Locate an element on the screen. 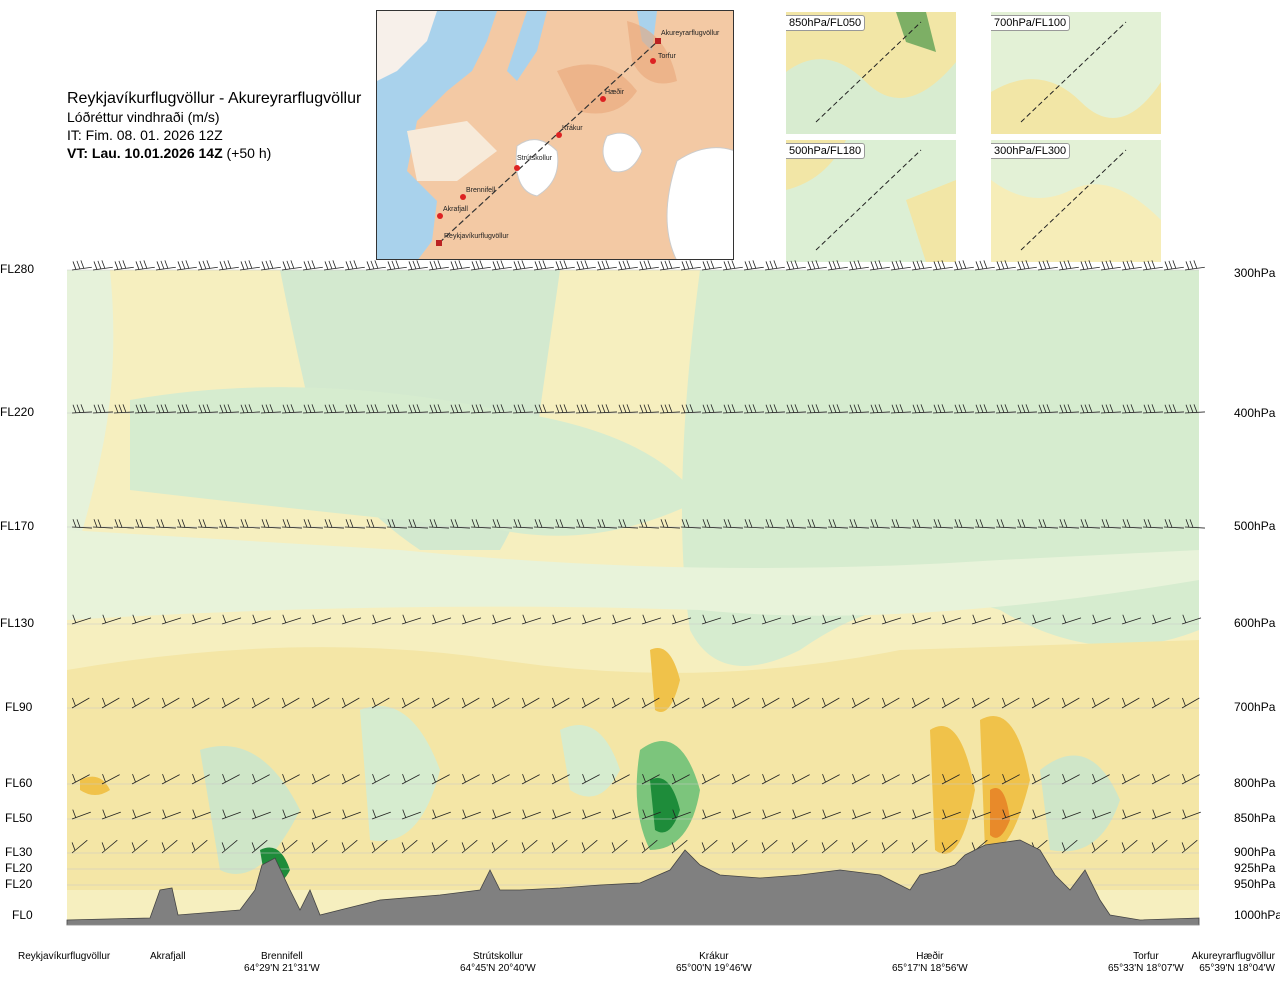  level-label-right-1: 400hPa is located at coordinates (1255, 413).